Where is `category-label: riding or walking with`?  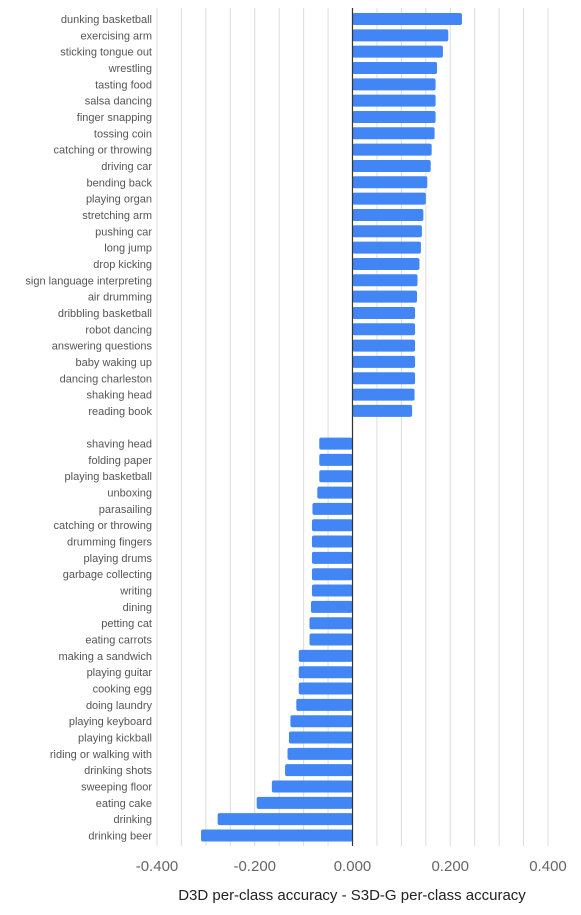
category-label: riding or walking with is located at coordinates (101, 755).